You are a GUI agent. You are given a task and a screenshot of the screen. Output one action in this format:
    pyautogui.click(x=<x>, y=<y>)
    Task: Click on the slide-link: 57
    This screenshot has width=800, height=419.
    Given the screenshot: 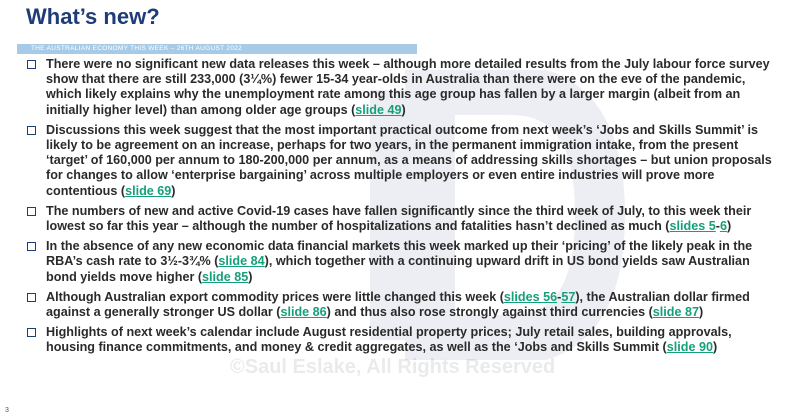 What is the action you would take?
    pyautogui.click(x=568, y=296)
    